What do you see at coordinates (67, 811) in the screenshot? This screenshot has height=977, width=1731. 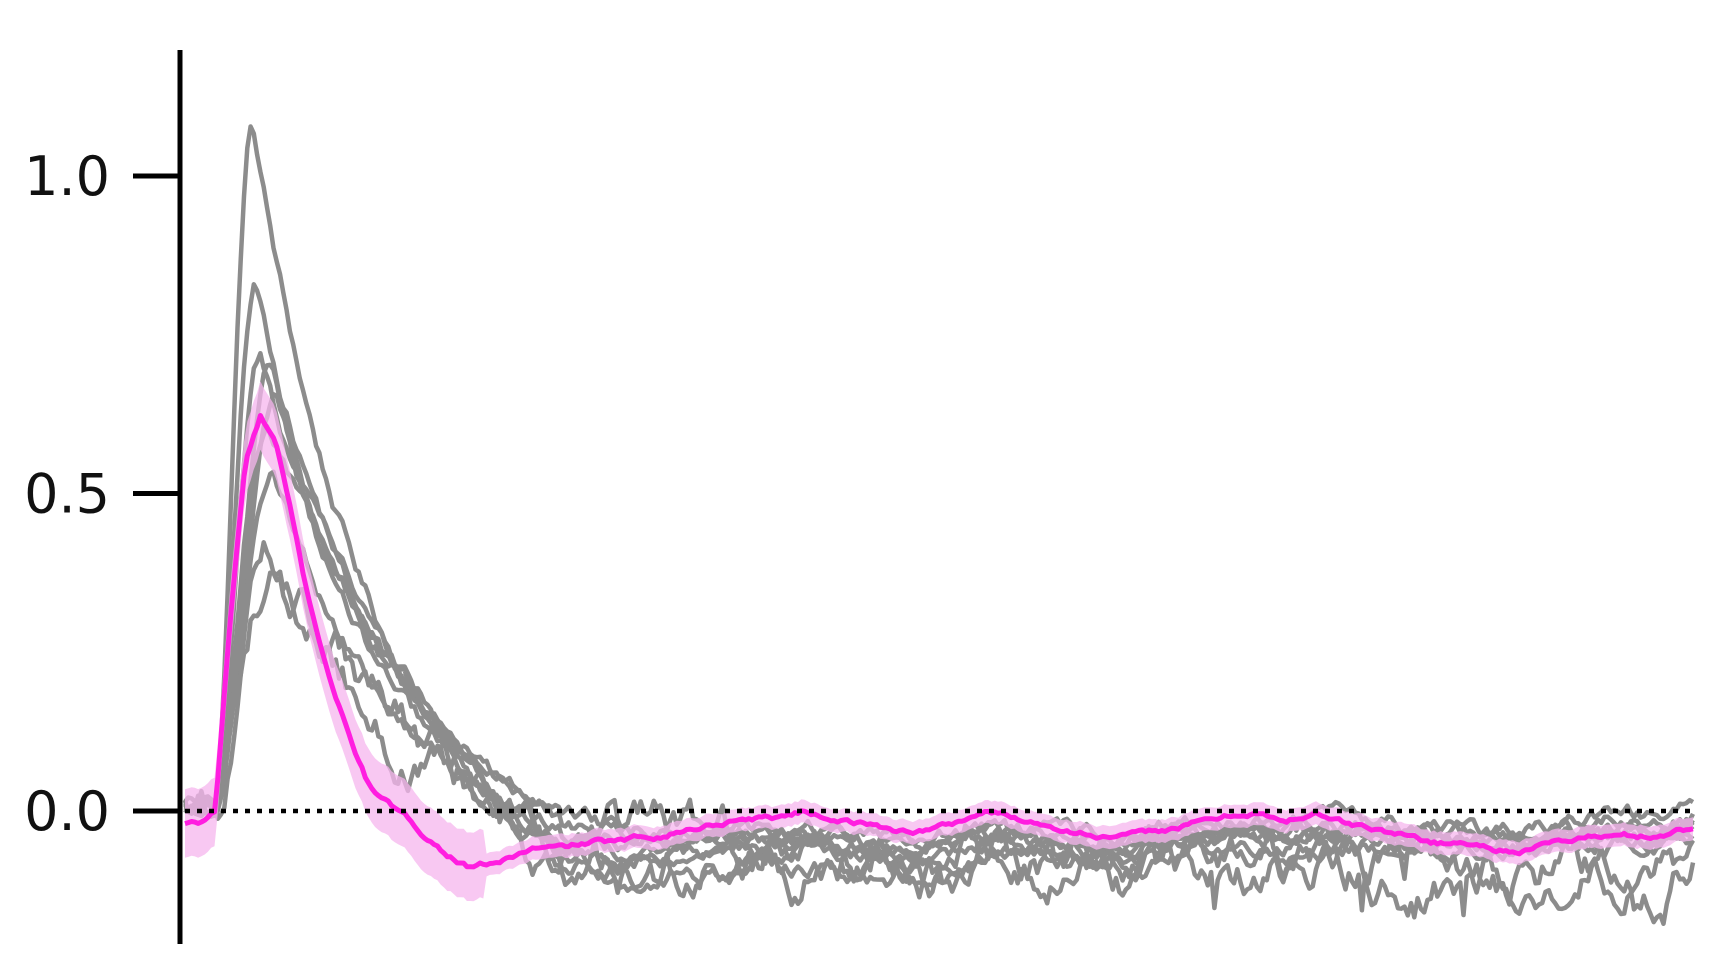 I see `y-tick-label: 0.0` at bounding box center [67, 811].